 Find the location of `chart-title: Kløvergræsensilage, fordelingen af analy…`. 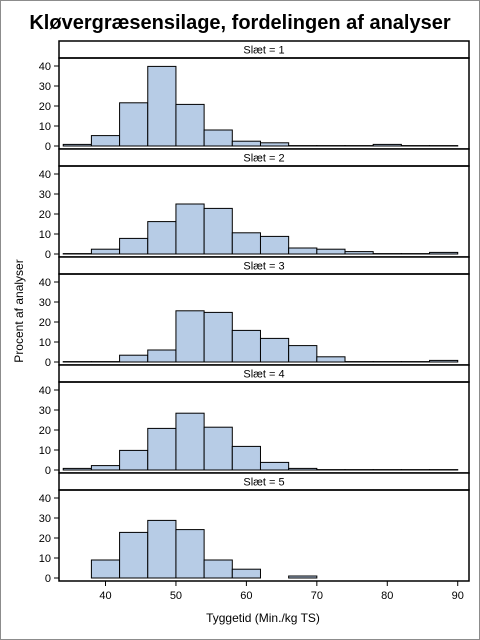

chart-title: Kløvergræsensilage, fordelingen af analy… is located at coordinates (239, 23).